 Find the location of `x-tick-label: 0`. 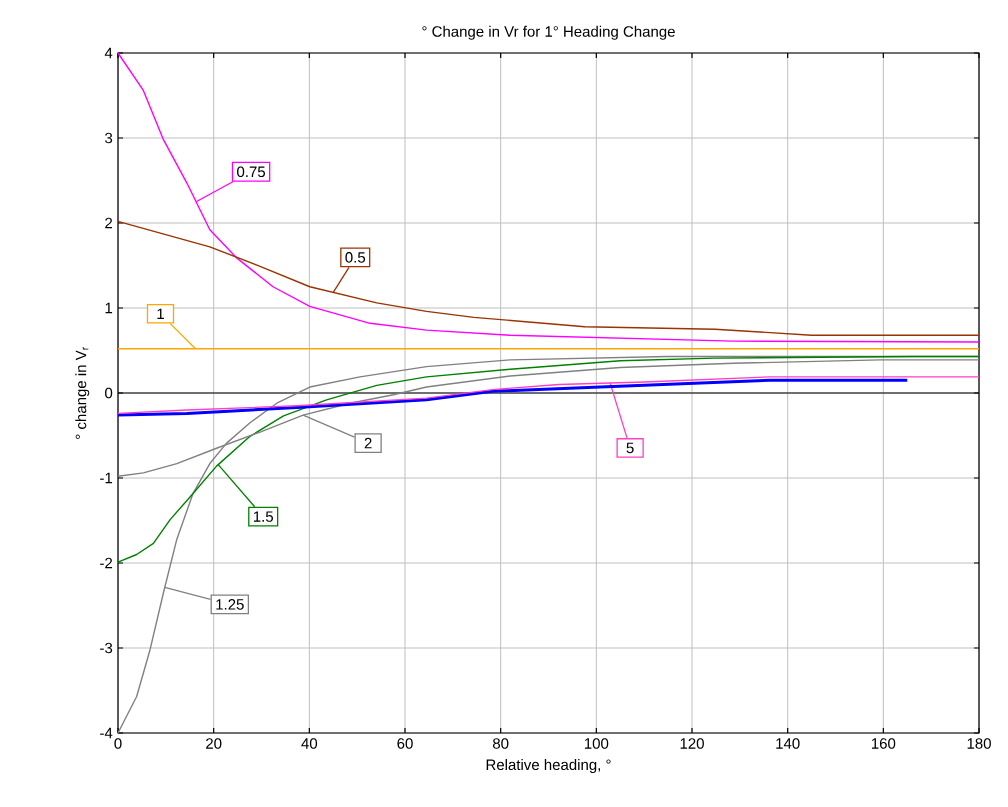

x-tick-label: 0 is located at coordinates (118, 743).